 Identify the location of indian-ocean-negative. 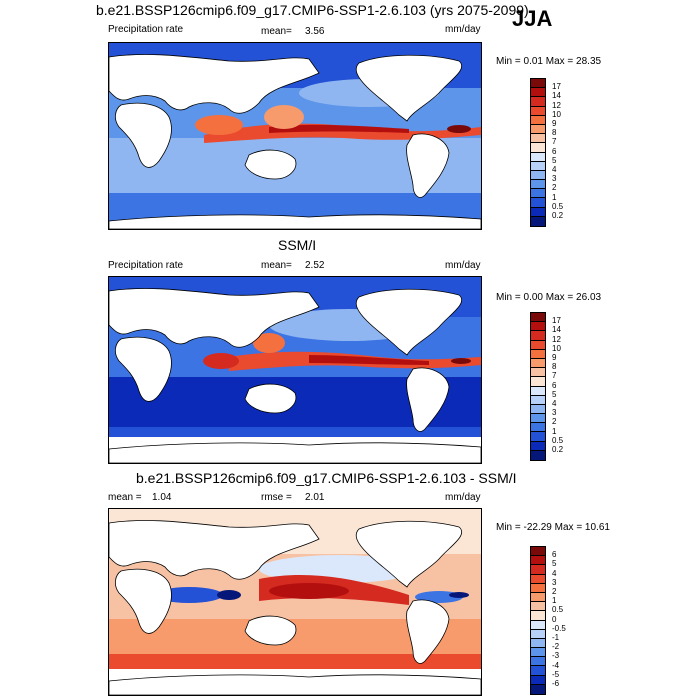
(189, 595).